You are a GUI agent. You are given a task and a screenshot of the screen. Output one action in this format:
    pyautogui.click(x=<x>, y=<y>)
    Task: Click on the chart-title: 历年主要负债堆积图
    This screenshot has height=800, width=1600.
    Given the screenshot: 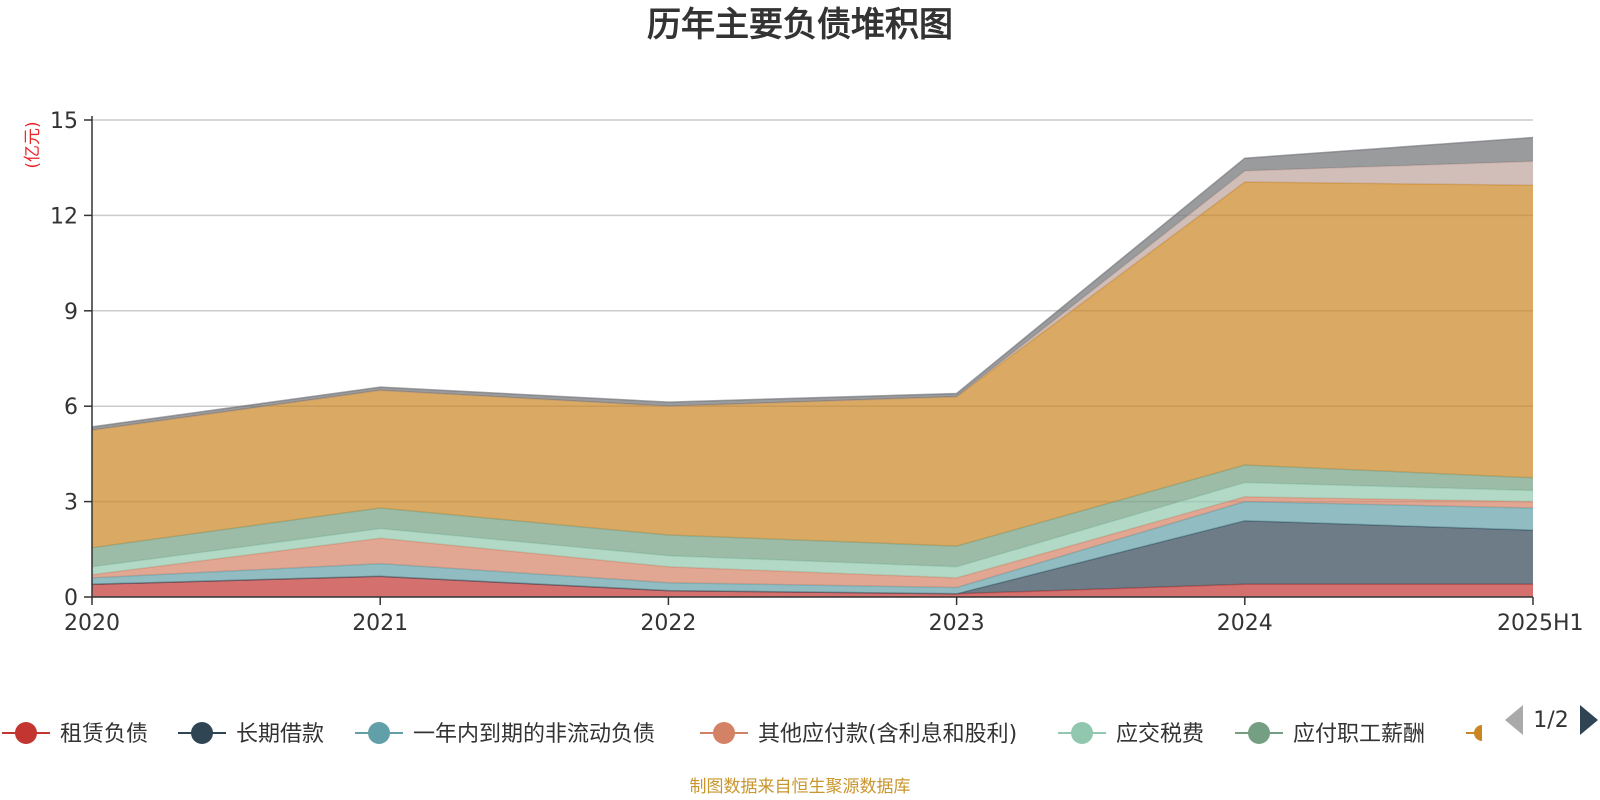 What is the action you would take?
    pyautogui.click(x=800, y=25)
    